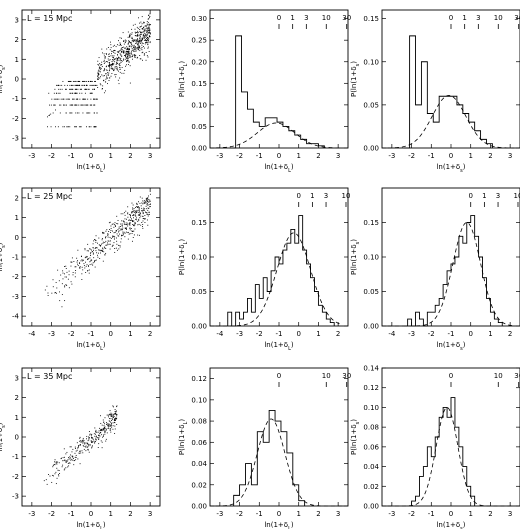  I want to click on x-tick-label: 1, so click(470, 156).